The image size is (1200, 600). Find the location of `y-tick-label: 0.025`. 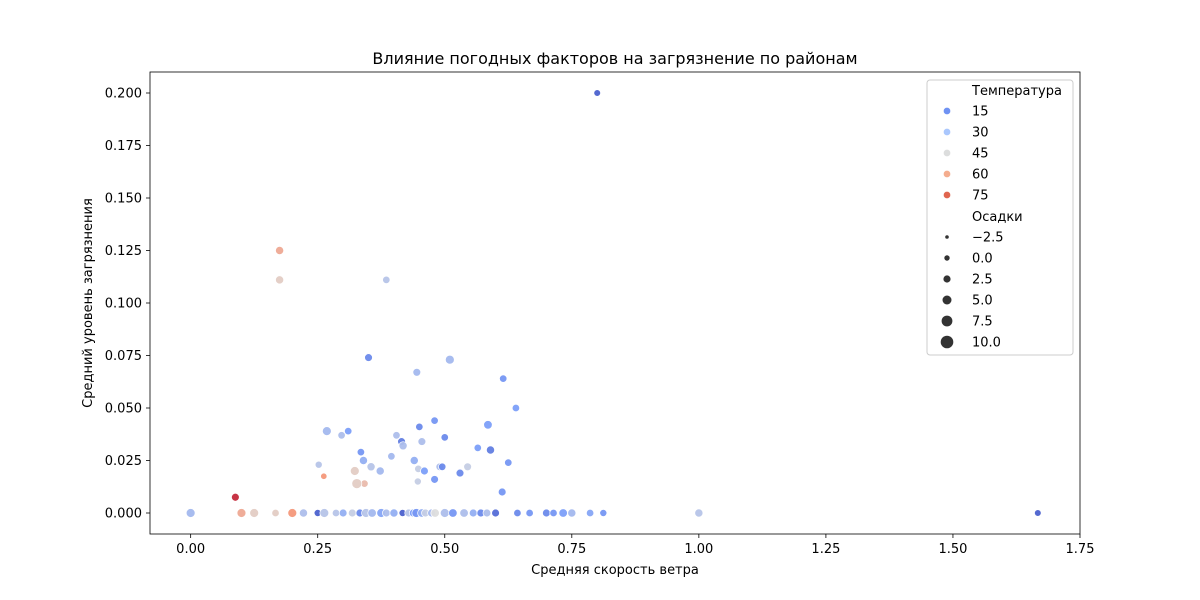

y-tick-label: 0.025 is located at coordinates (123, 461).